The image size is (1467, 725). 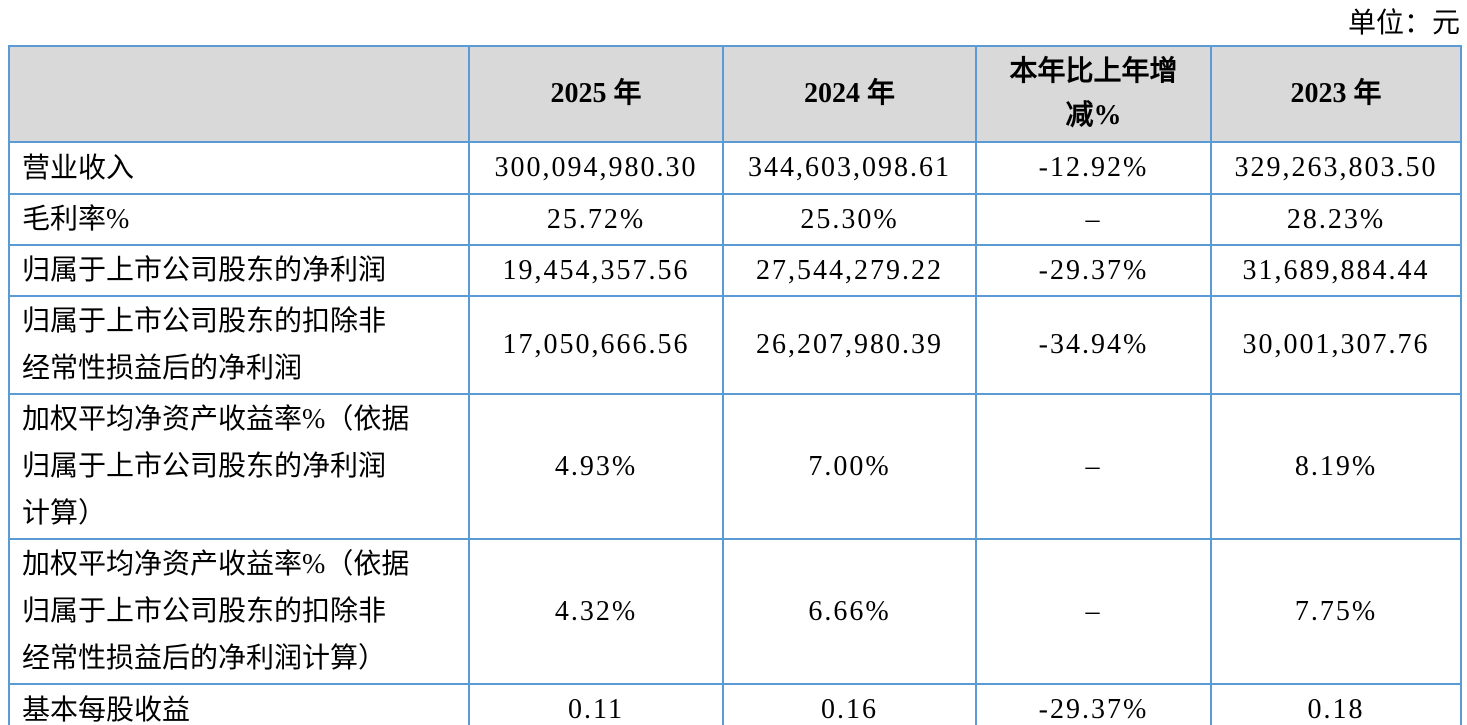 I want to click on header-year-2024: 2024 年, so click(x=849, y=94).